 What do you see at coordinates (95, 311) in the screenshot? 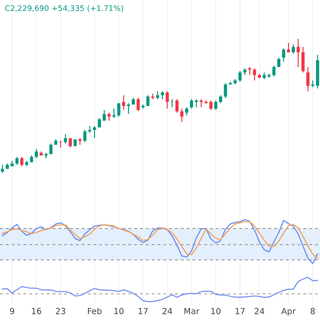
I see `x-tick-label: Feb` at bounding box center [95, 311].